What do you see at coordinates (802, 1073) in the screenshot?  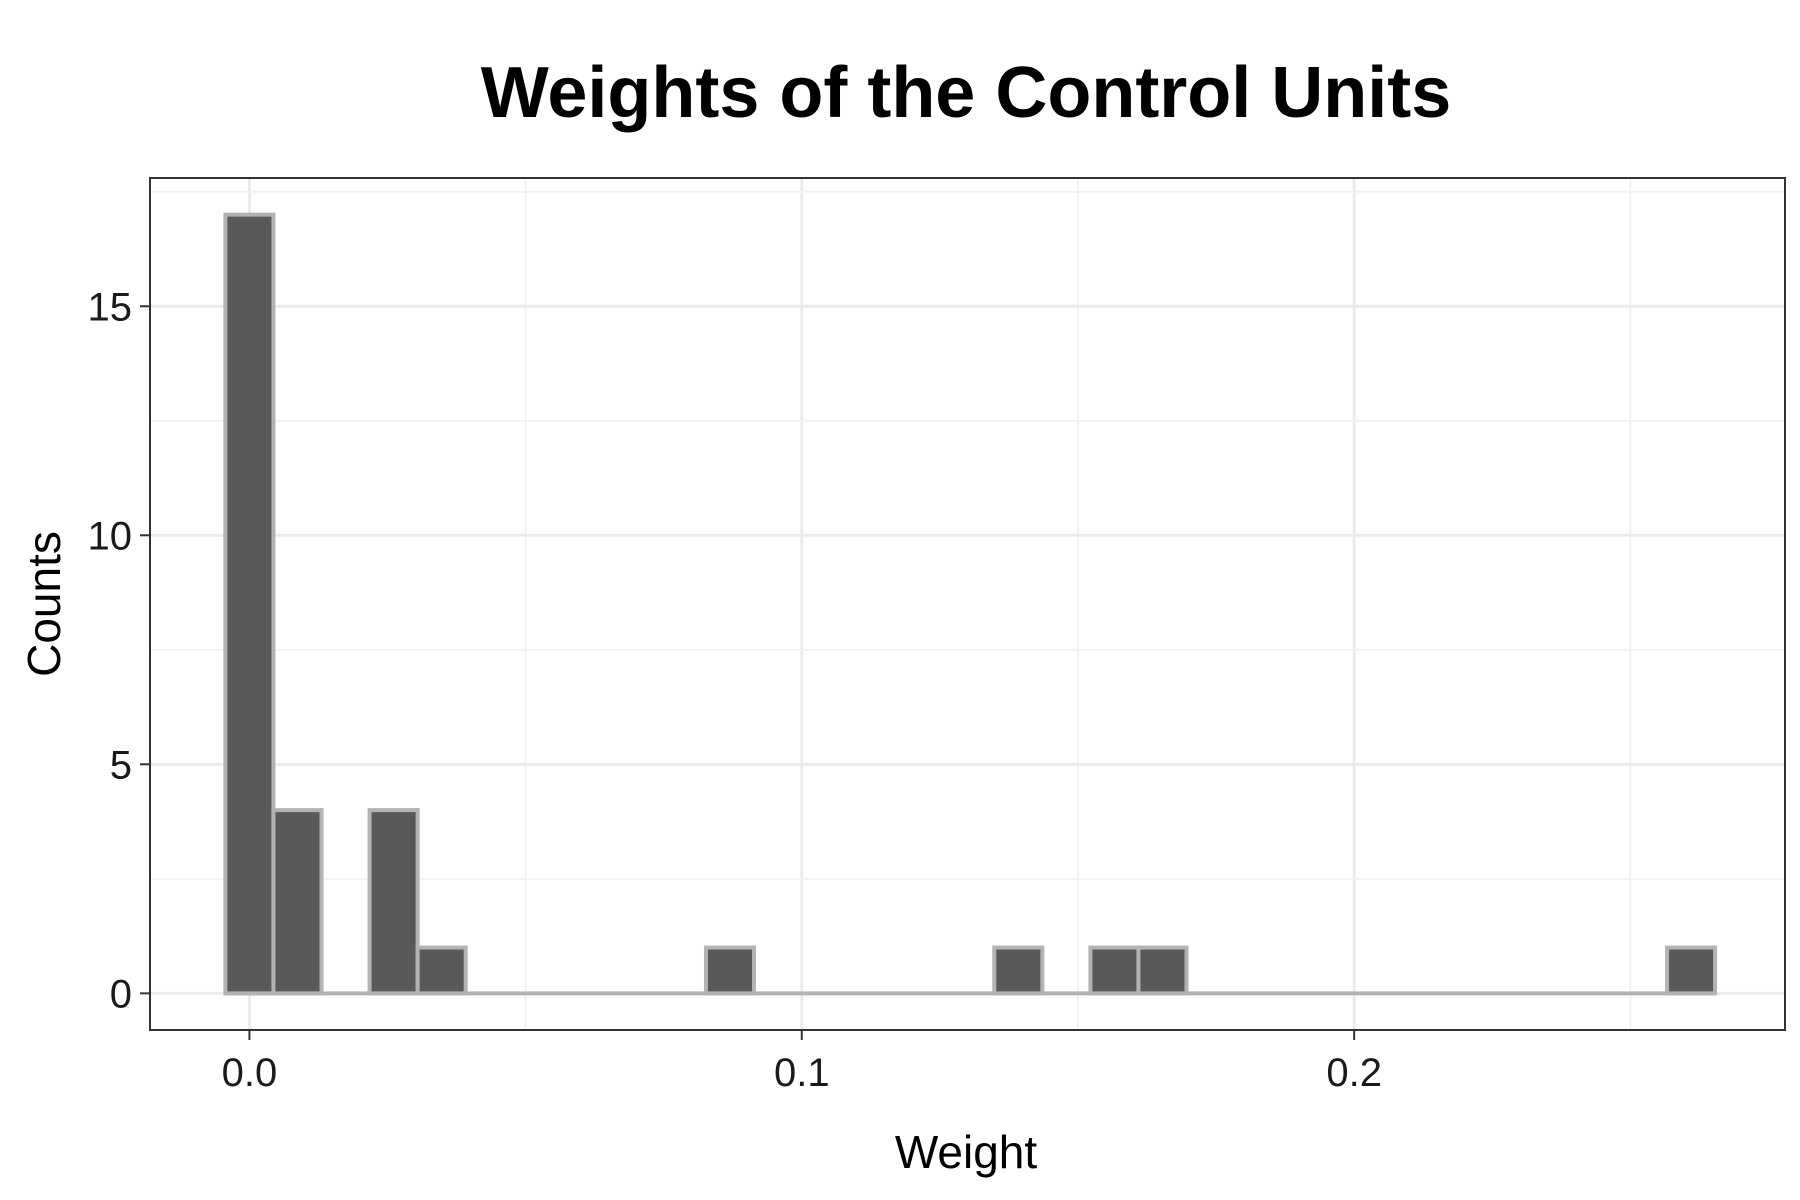 I see `x-tick-label: 0.1` at bounding box center [802, 1073].